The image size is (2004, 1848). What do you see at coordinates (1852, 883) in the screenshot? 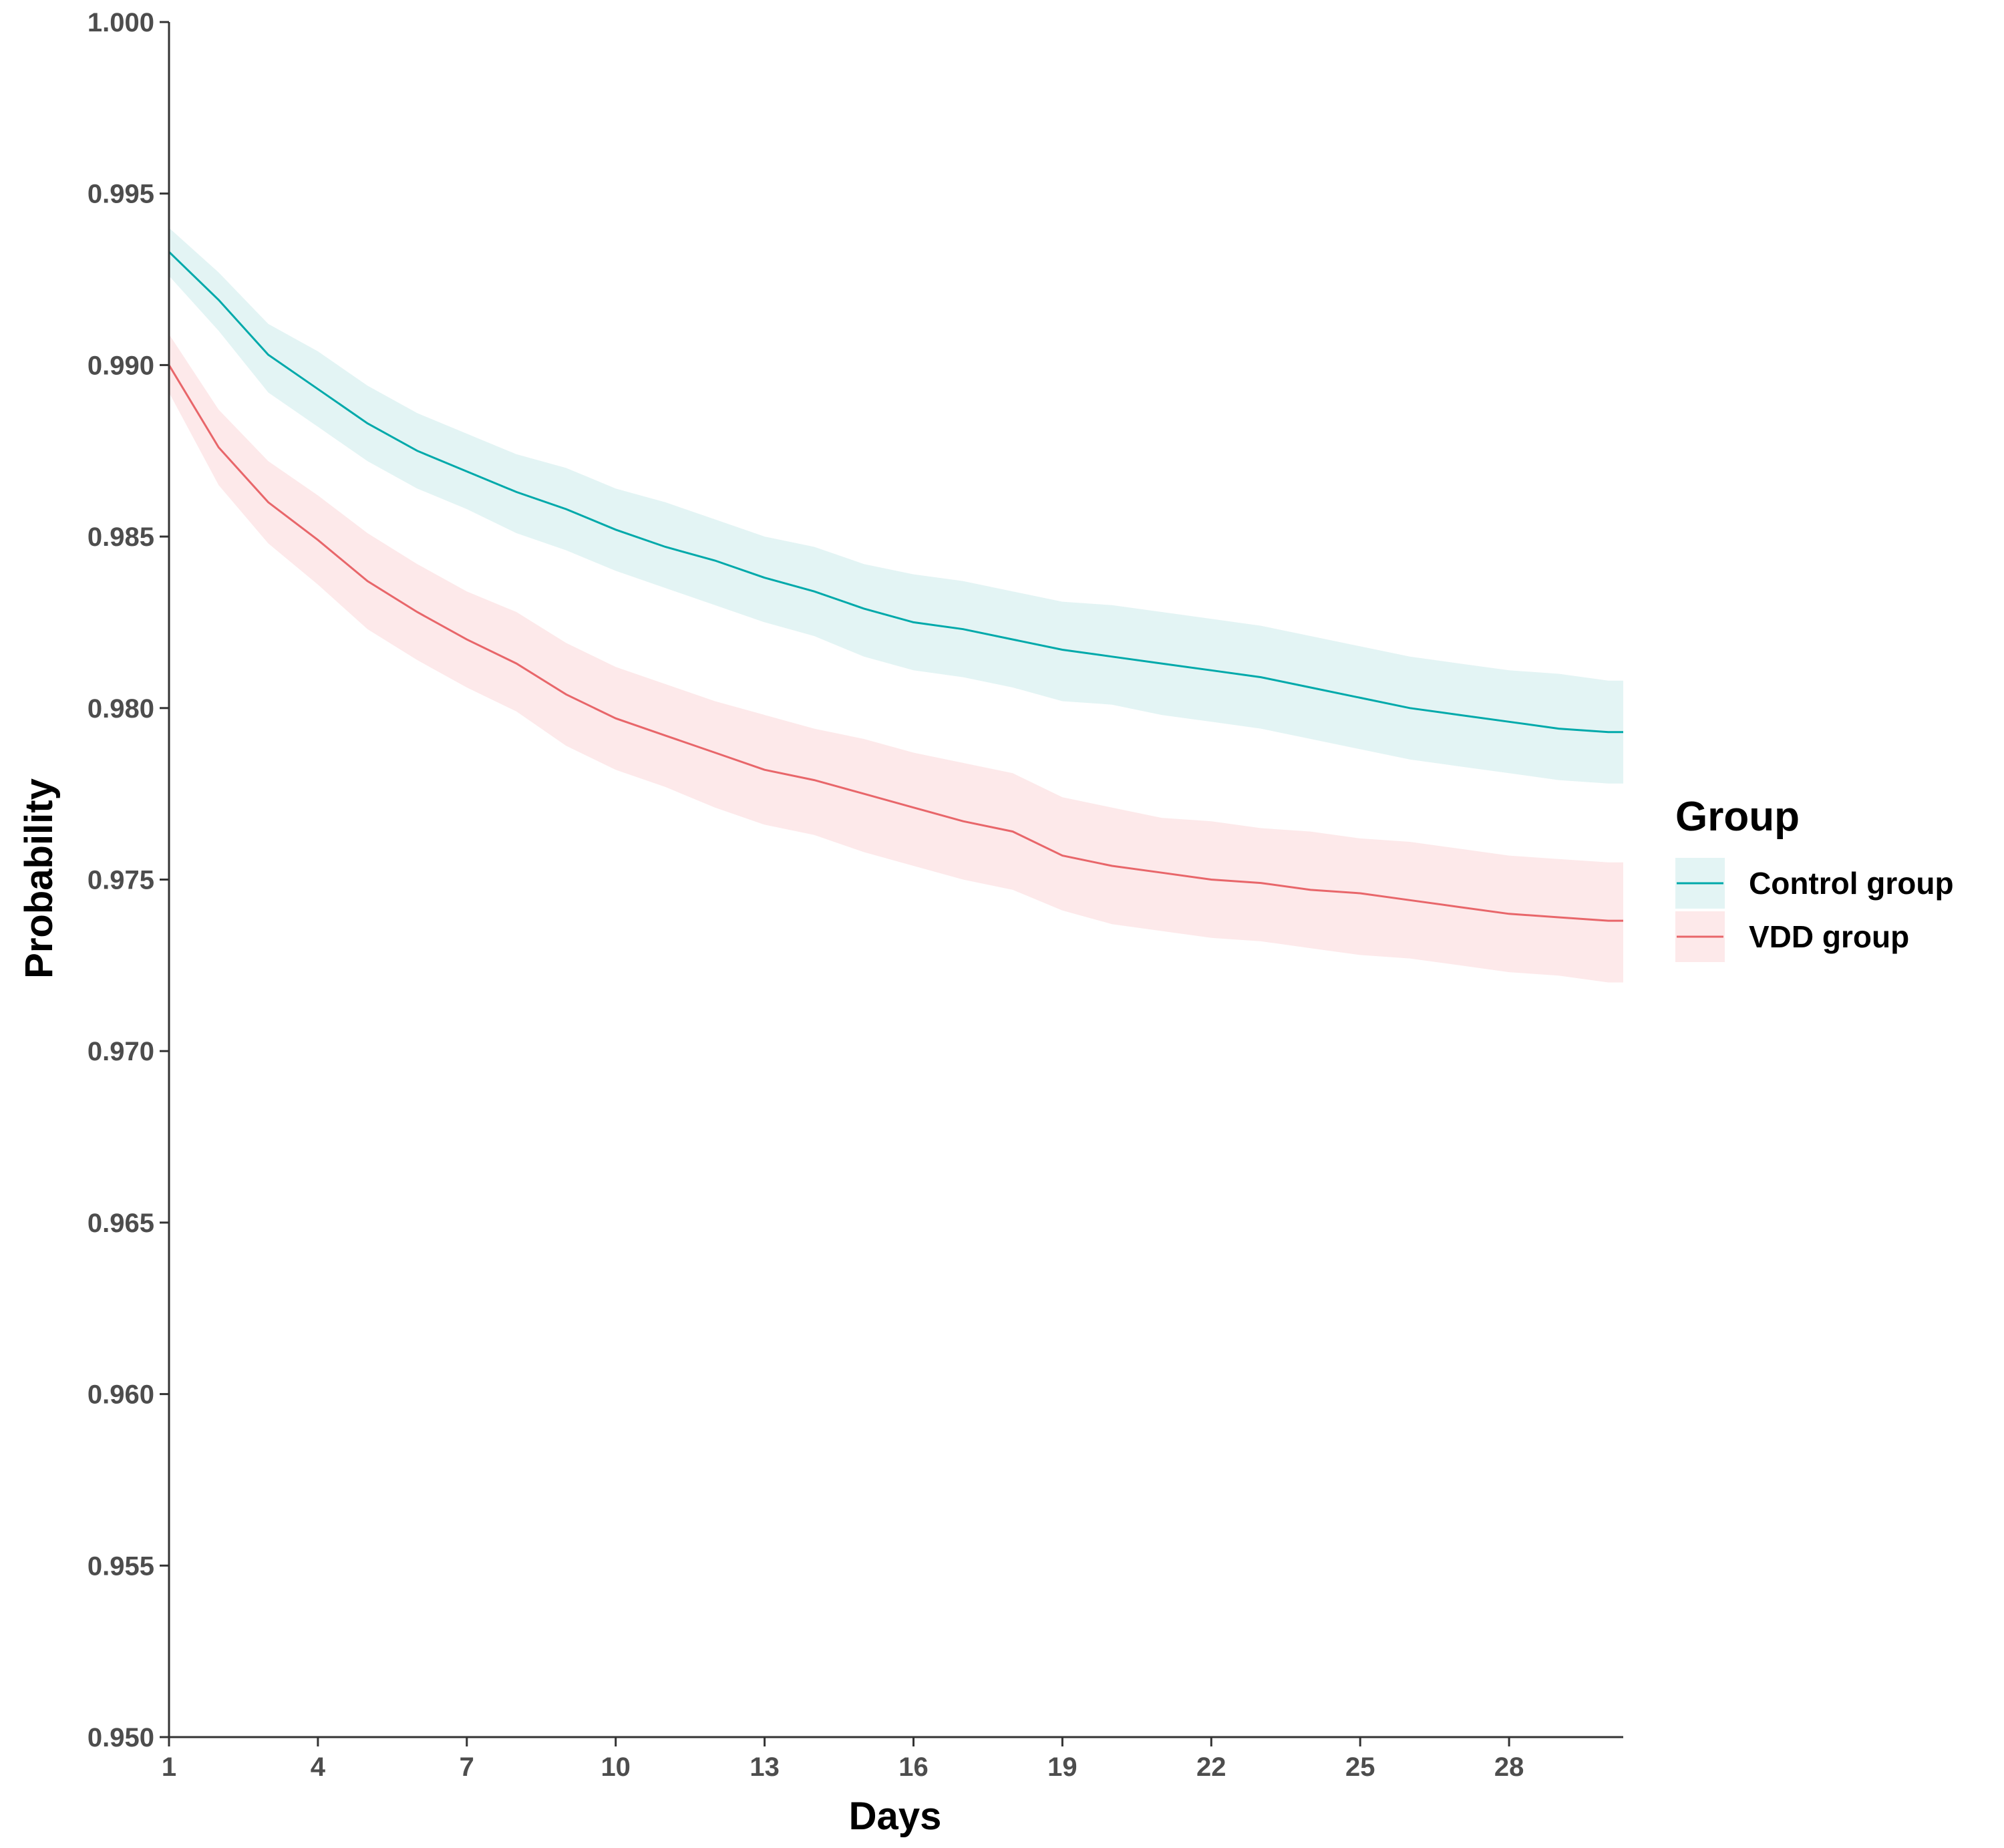
I see `legend-label-control-group: Control group` at bounding box center [1852, 883].